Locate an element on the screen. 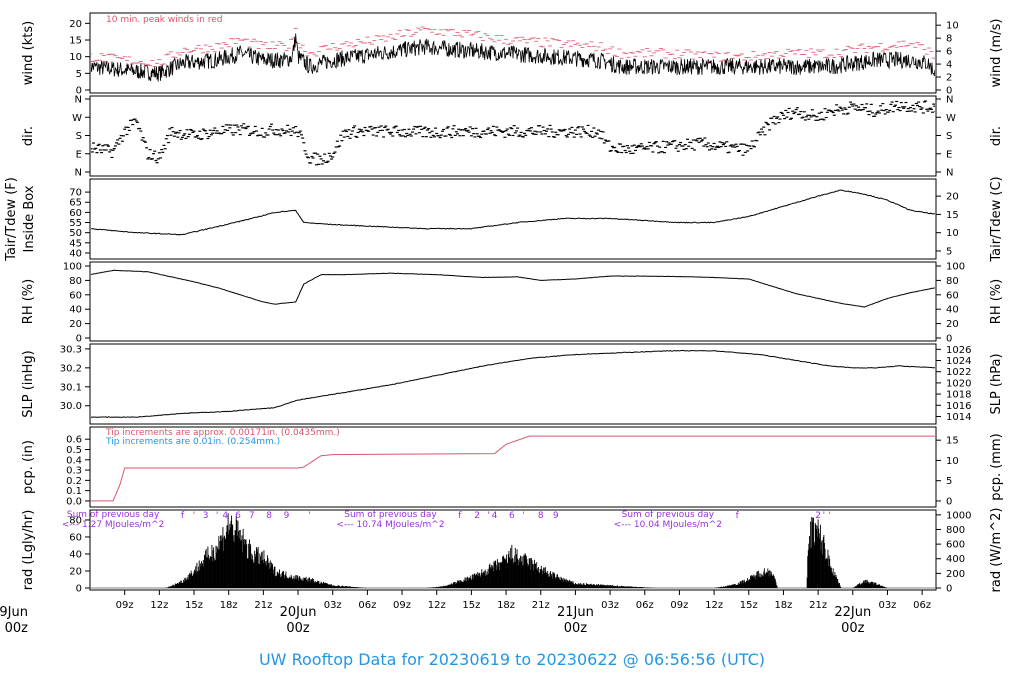 Image resolution: width=1024 pixels, height=700 pixels. y-tick-label: E is located at coordinates (79, 154).